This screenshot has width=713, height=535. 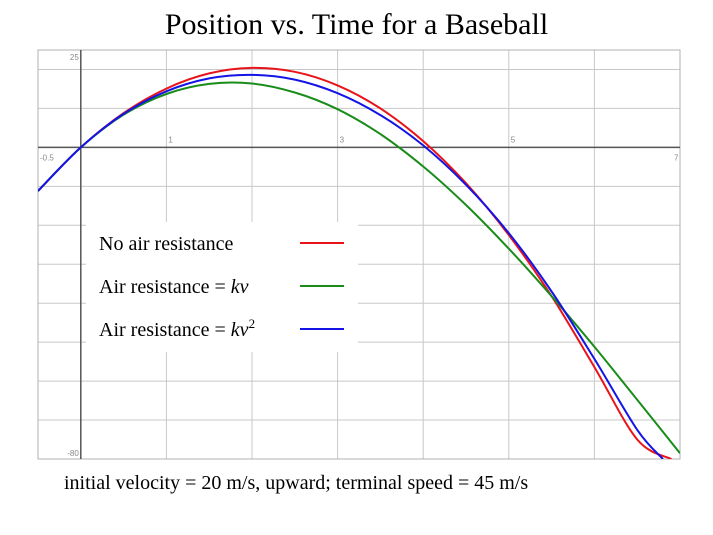 I want to click on y-tick-label: 25, so click(x=74, y=57).